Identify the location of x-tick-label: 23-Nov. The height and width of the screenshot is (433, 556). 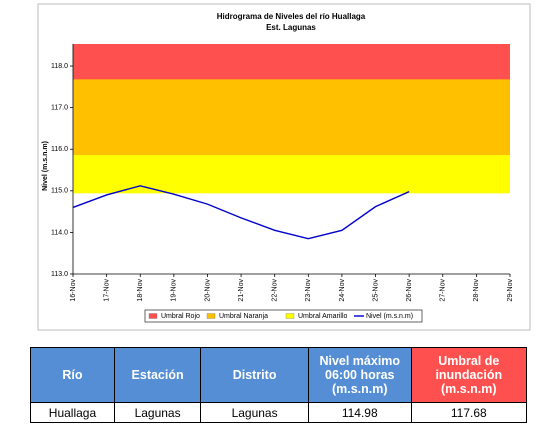
(308, 290).